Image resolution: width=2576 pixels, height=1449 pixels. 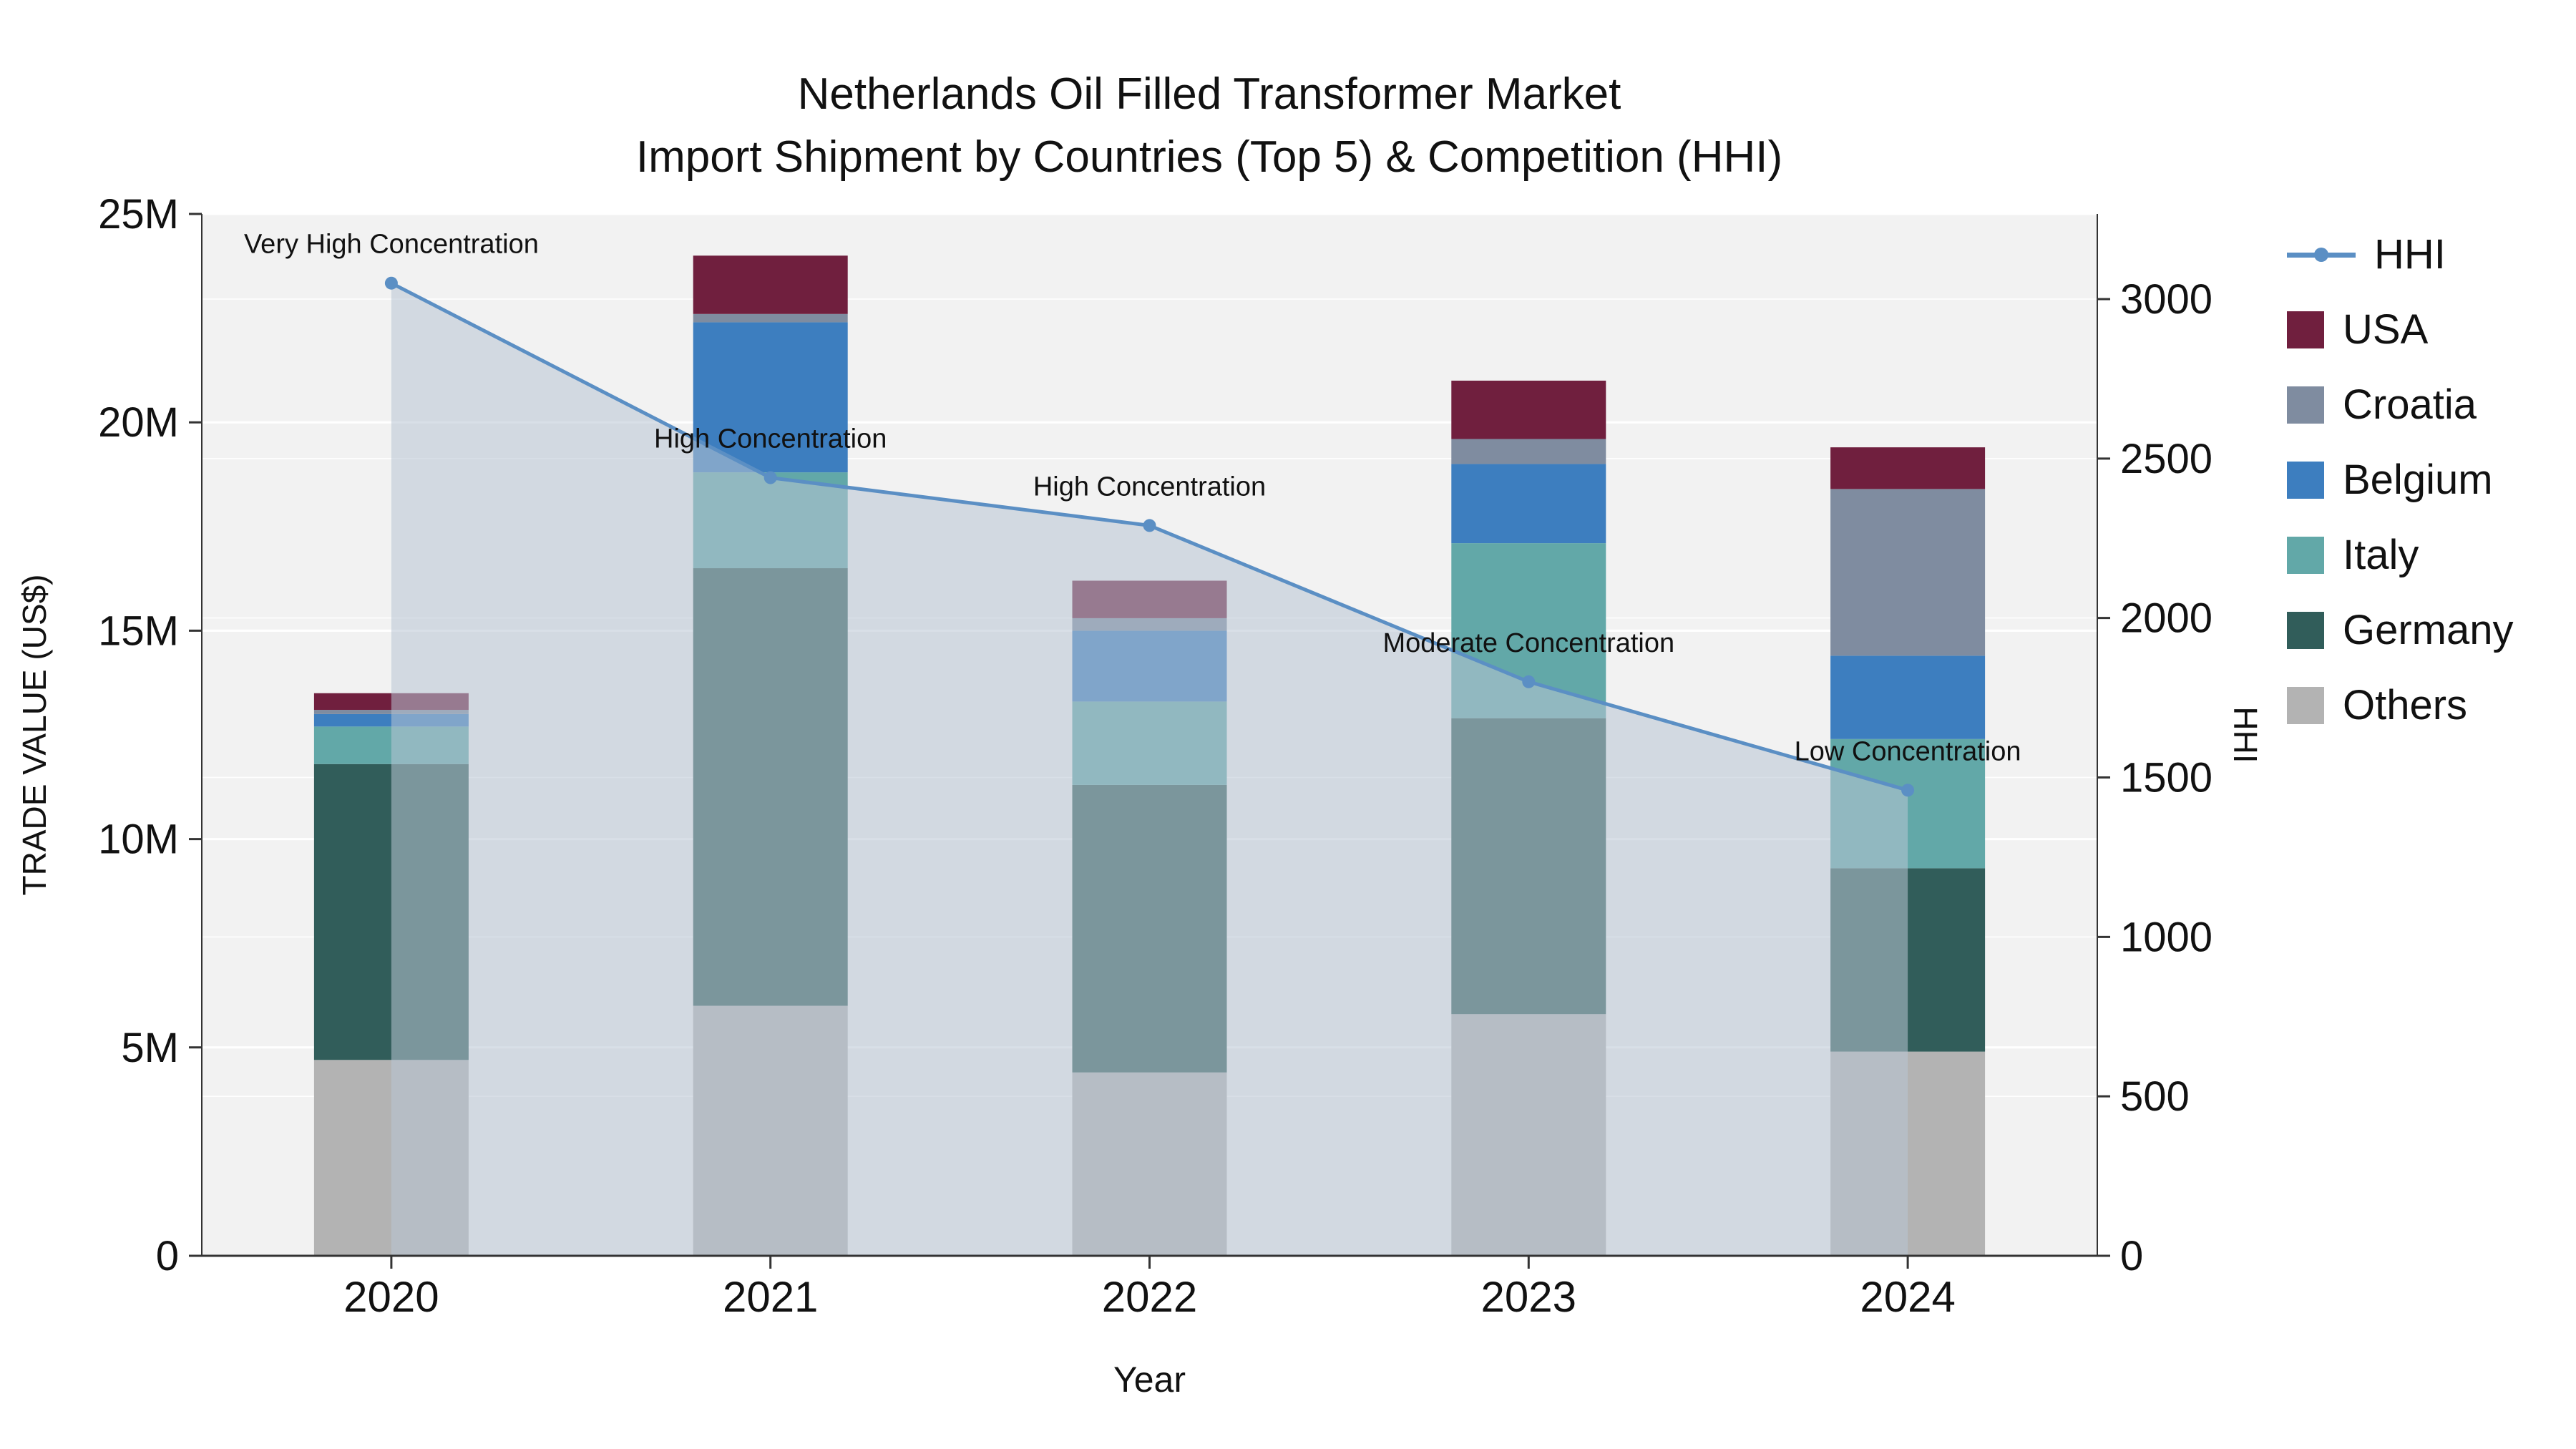 I want to click on legend-label: Croatia, so click(x=2410, y=404).